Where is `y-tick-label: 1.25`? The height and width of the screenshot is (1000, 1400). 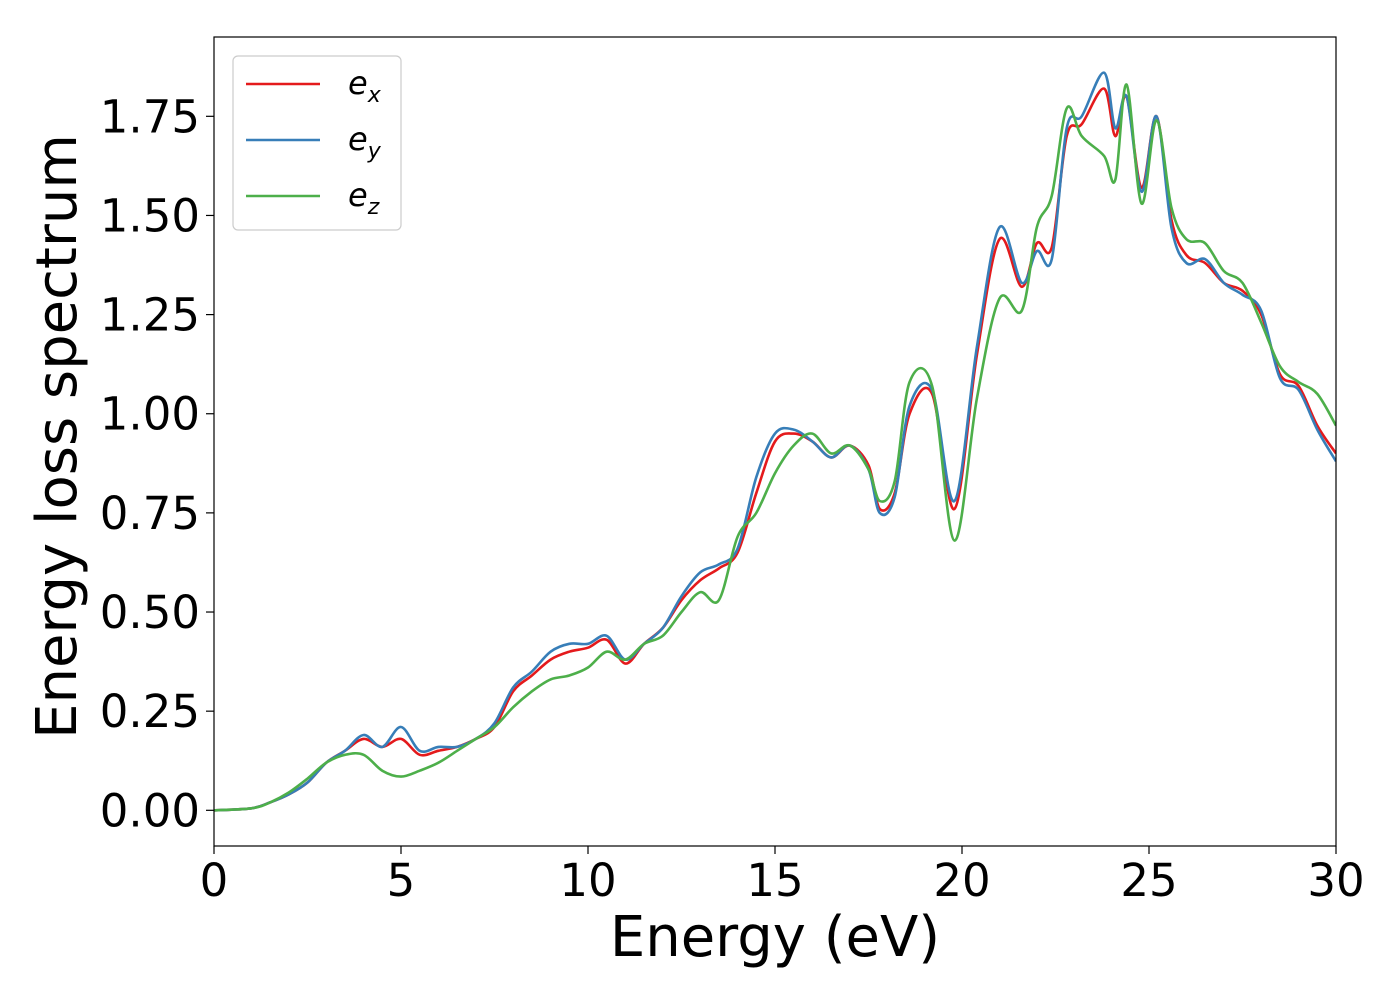
y-tick-label: 1.25 is located at coordinates (150, 315).